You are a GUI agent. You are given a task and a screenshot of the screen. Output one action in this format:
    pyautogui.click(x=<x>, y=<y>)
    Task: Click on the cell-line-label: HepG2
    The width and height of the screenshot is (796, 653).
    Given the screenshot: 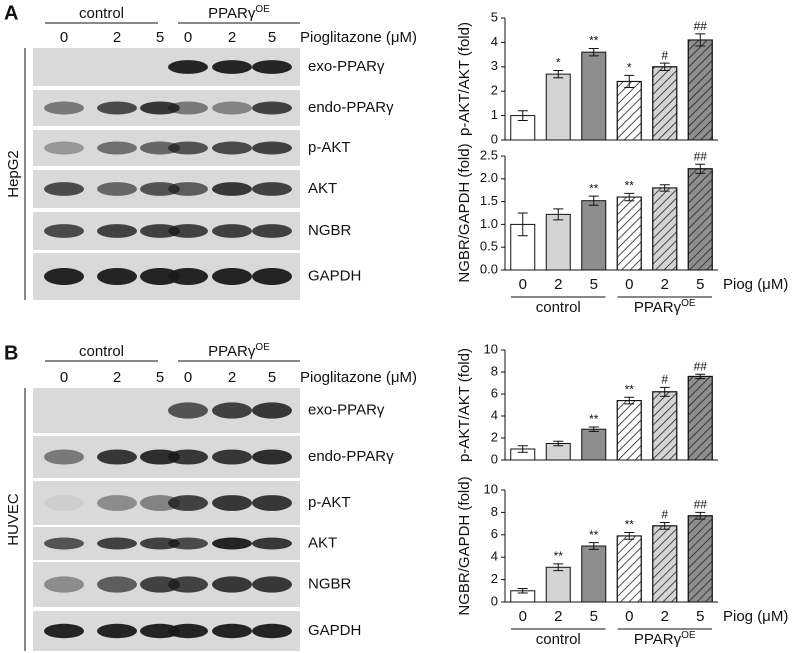 What is the action you would take?
    pyautogui.click(x=13, y=174)
    